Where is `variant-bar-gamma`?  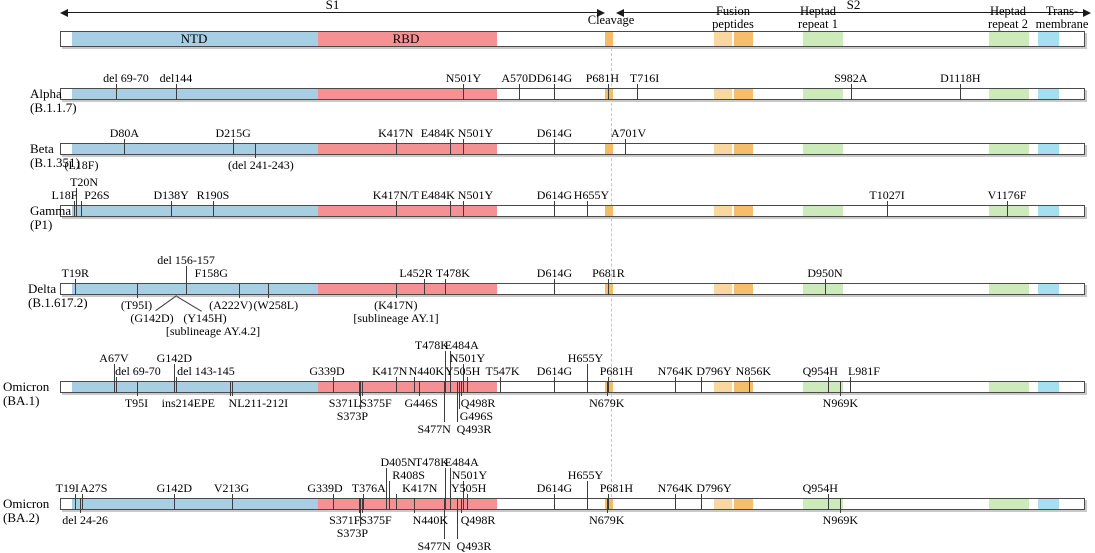
variant-bar-gamma is located at coordinates (572, 211).